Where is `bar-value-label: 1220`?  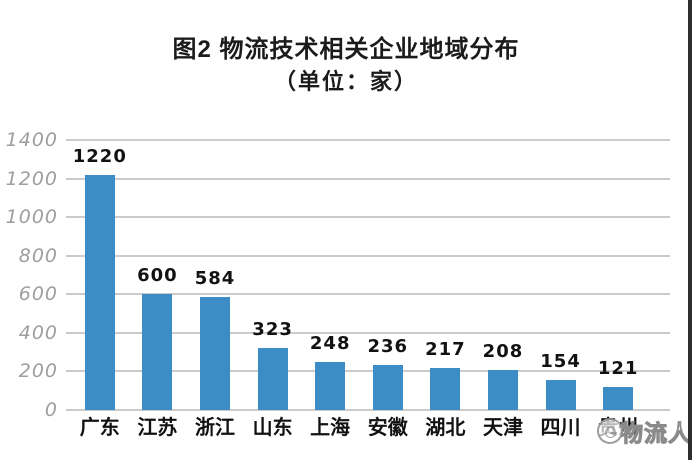
bar-value-label: 1220 is located at coordinates (99, 156).